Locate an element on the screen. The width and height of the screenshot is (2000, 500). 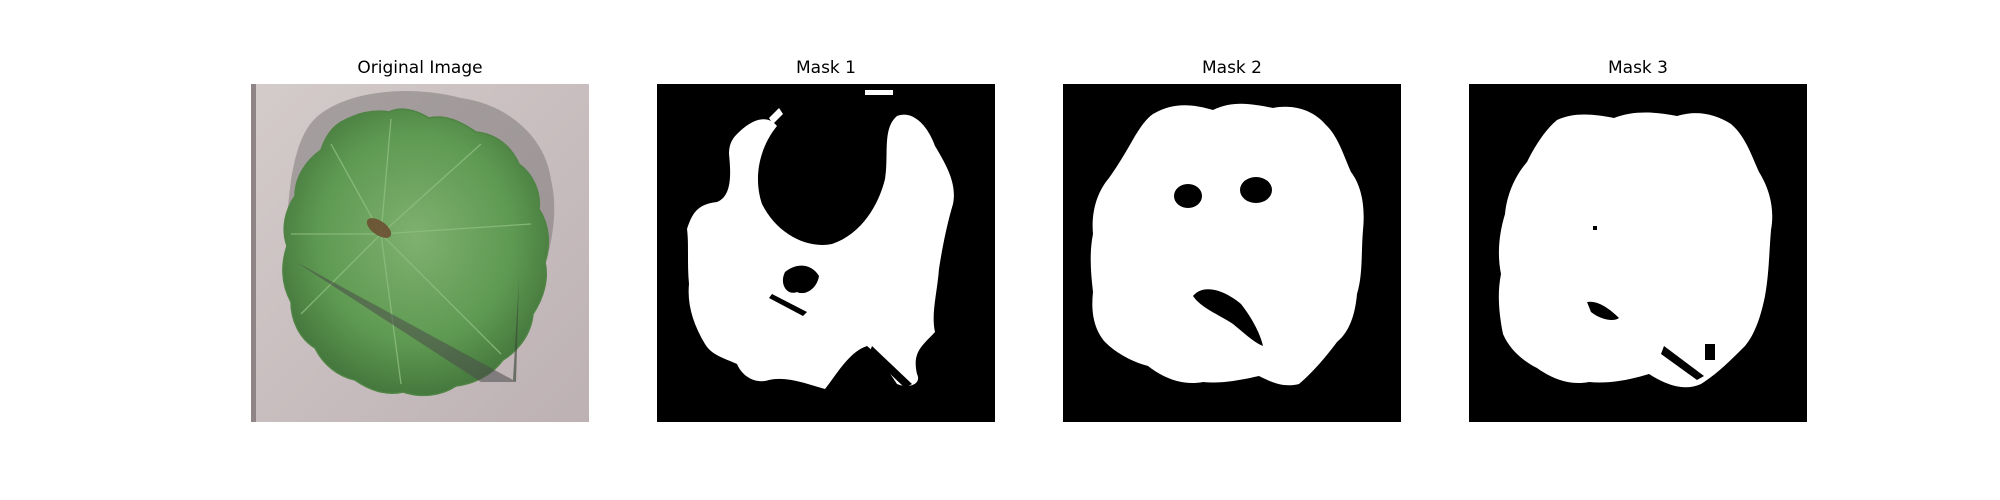
panel-title-mask-2: Mask 2 is located at coordinates (1231, 68).